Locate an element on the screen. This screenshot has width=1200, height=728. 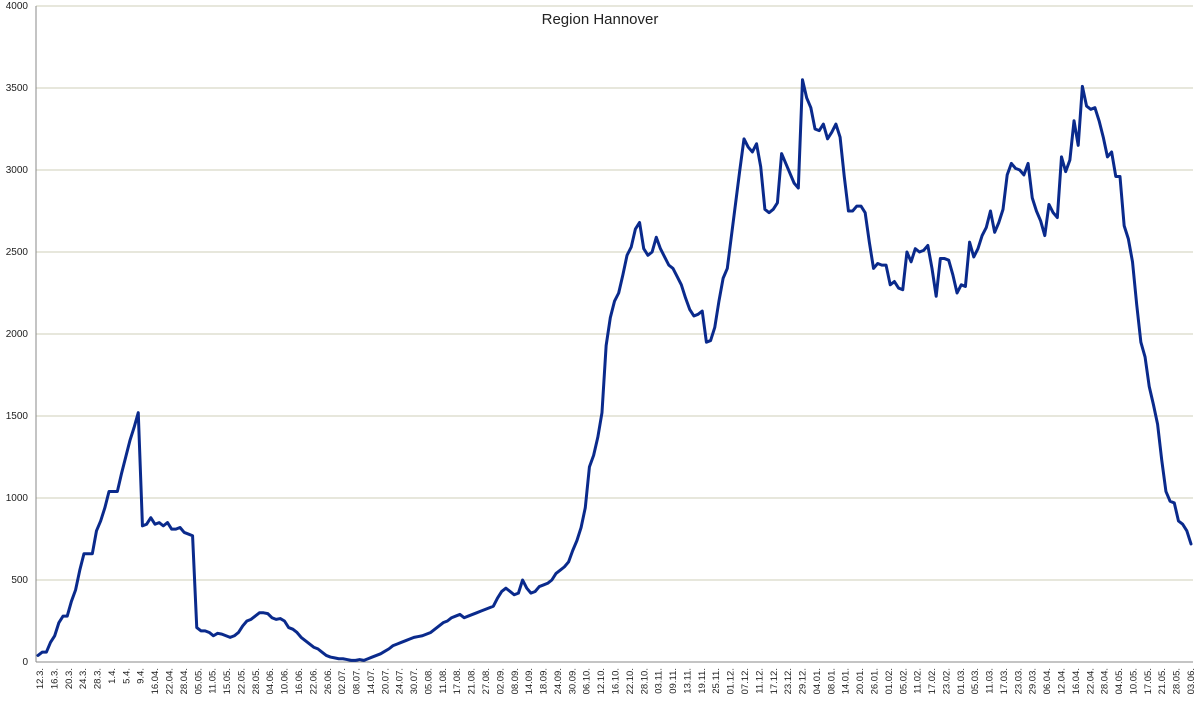
x-tick-label: 10.06. is located at coordinates (285, 681).